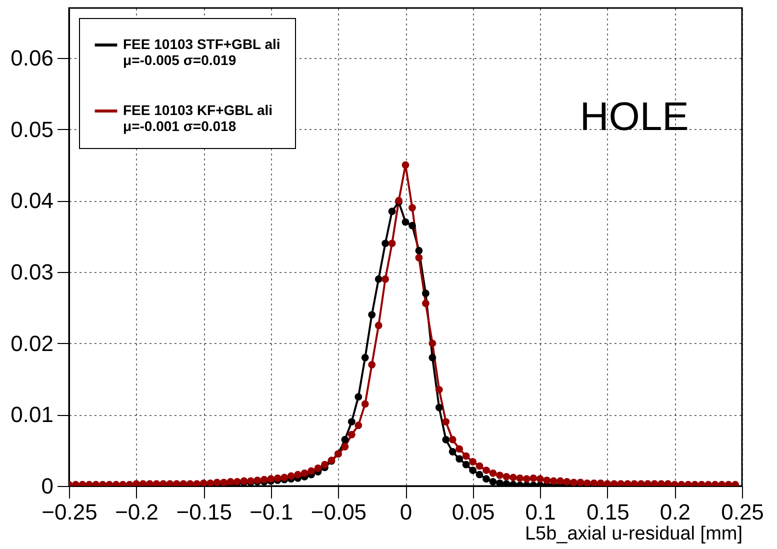 The image size is (777, 549). What do you see at coordinates (137, 512) in the screenshot?
I see `x-tick-label: −0.2` at bounding box center [137, 512].